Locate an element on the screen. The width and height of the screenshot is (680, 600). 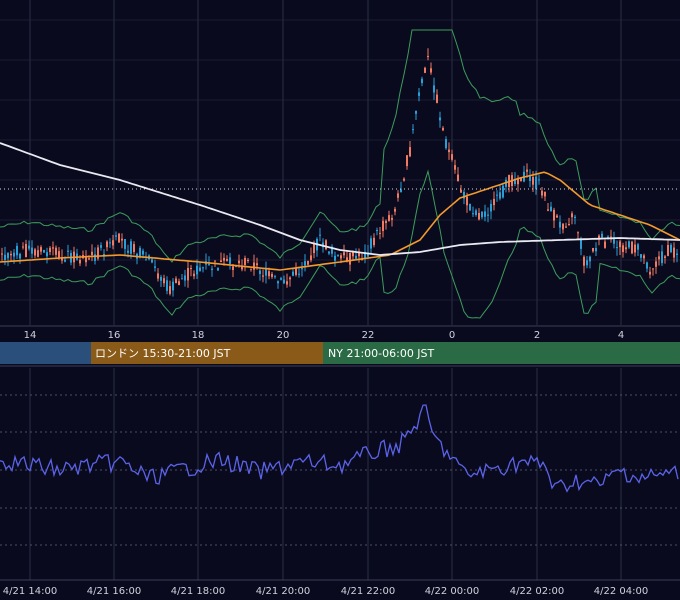
date-tick-label: 4/22 02:00 is located at coordinates (537, 591).